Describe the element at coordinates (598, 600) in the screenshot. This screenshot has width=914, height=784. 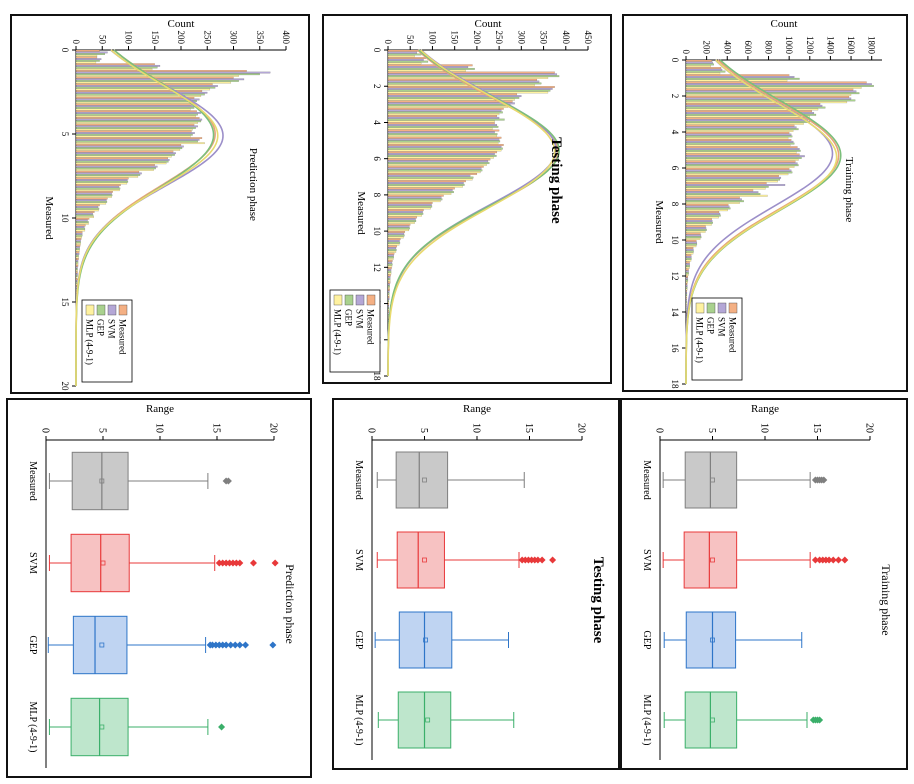
I see `chart-title: Testing phase` at that location.